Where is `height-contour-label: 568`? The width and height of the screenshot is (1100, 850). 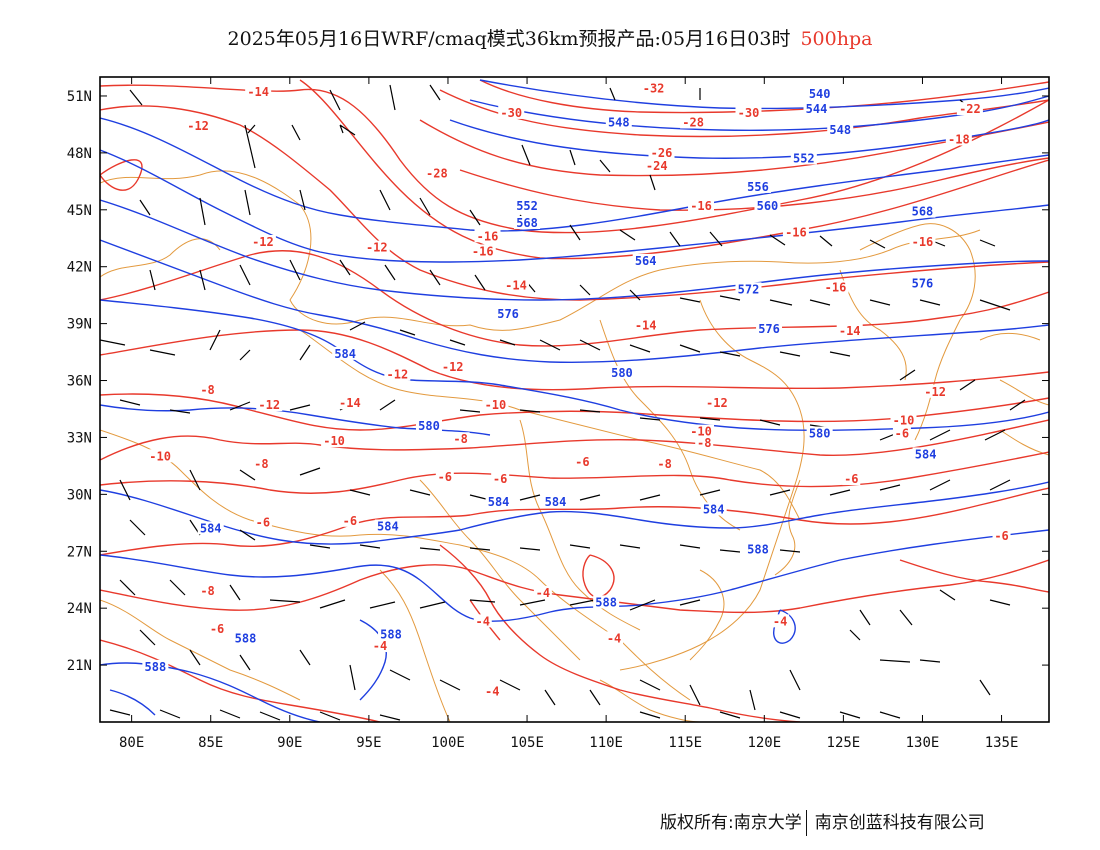
height-contour-label: 568 is located at coordinates (527, 223).